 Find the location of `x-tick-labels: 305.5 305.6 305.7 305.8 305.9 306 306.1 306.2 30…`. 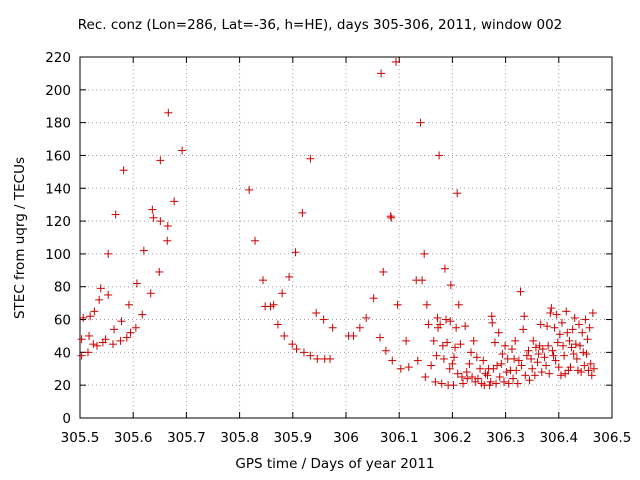

x-tick-labels: 305.5 305.6 305.7 305.8 305.9 306 306.1 306.2 30… is located at coordinates (346, 438).